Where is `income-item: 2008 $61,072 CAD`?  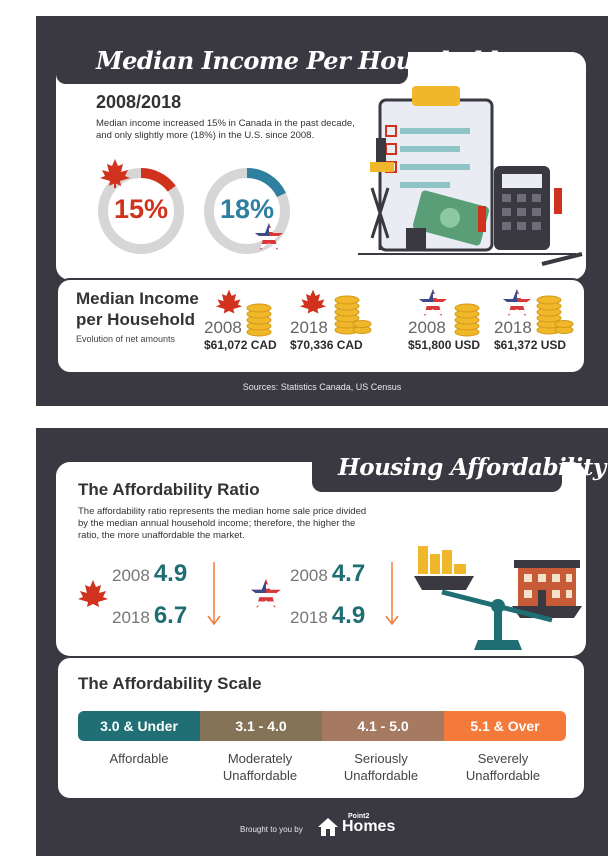
income-item: 2008 $61,072 CAD is located at coordinates (249, 328).